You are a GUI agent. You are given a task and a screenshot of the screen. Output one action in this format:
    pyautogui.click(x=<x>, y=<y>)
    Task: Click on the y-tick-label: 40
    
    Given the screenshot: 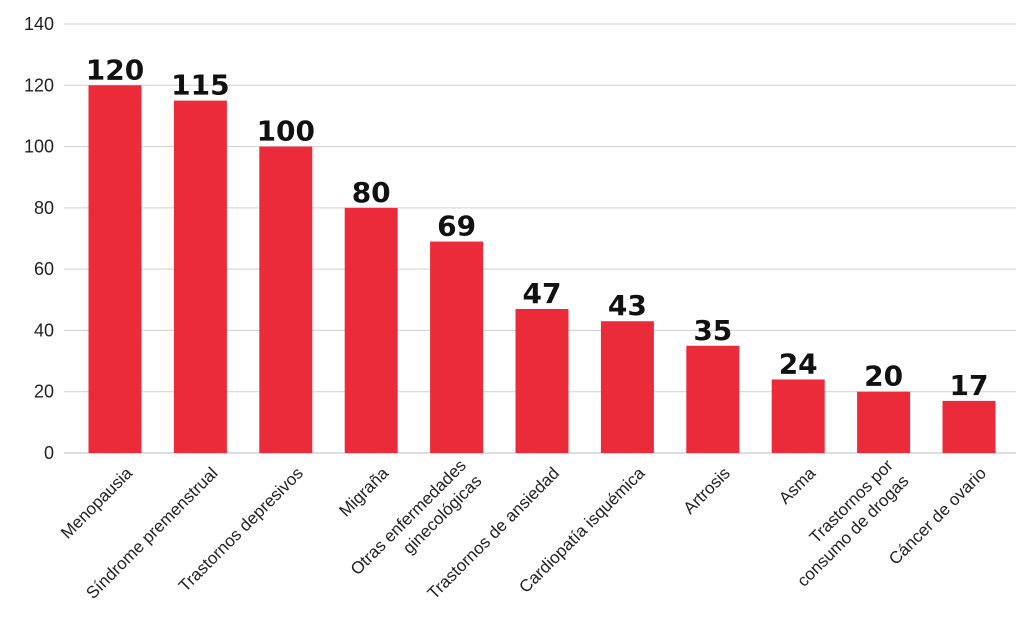 What is the action you would take?
    pyautogui.click(x=44, y=330)
    